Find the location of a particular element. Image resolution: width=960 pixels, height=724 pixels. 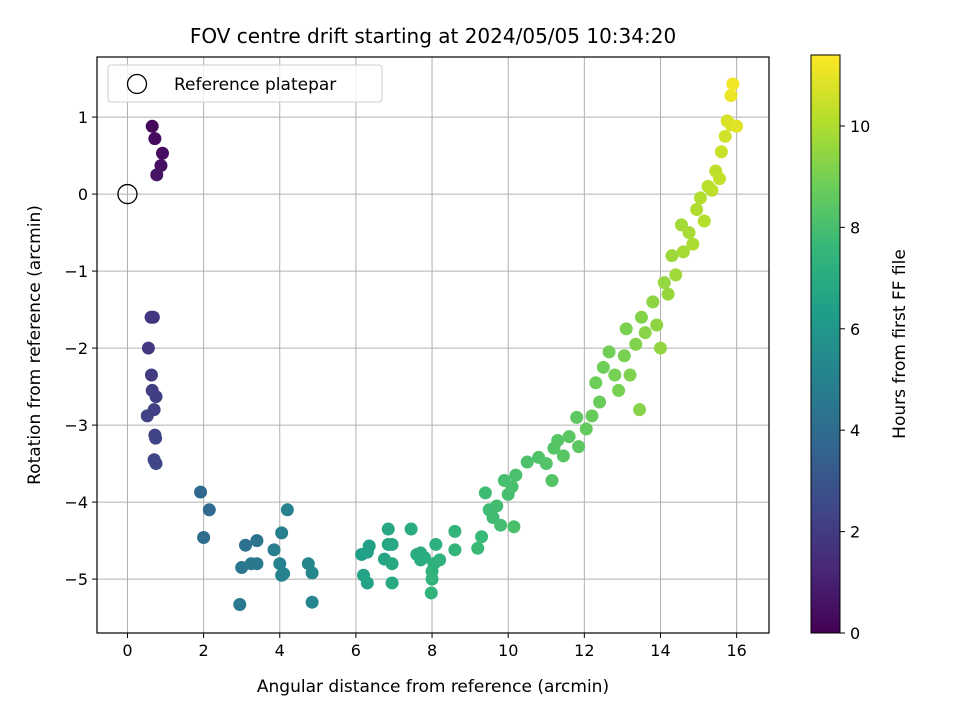

colorbar-tick-label: 6 is located at coordinates (855, 329).